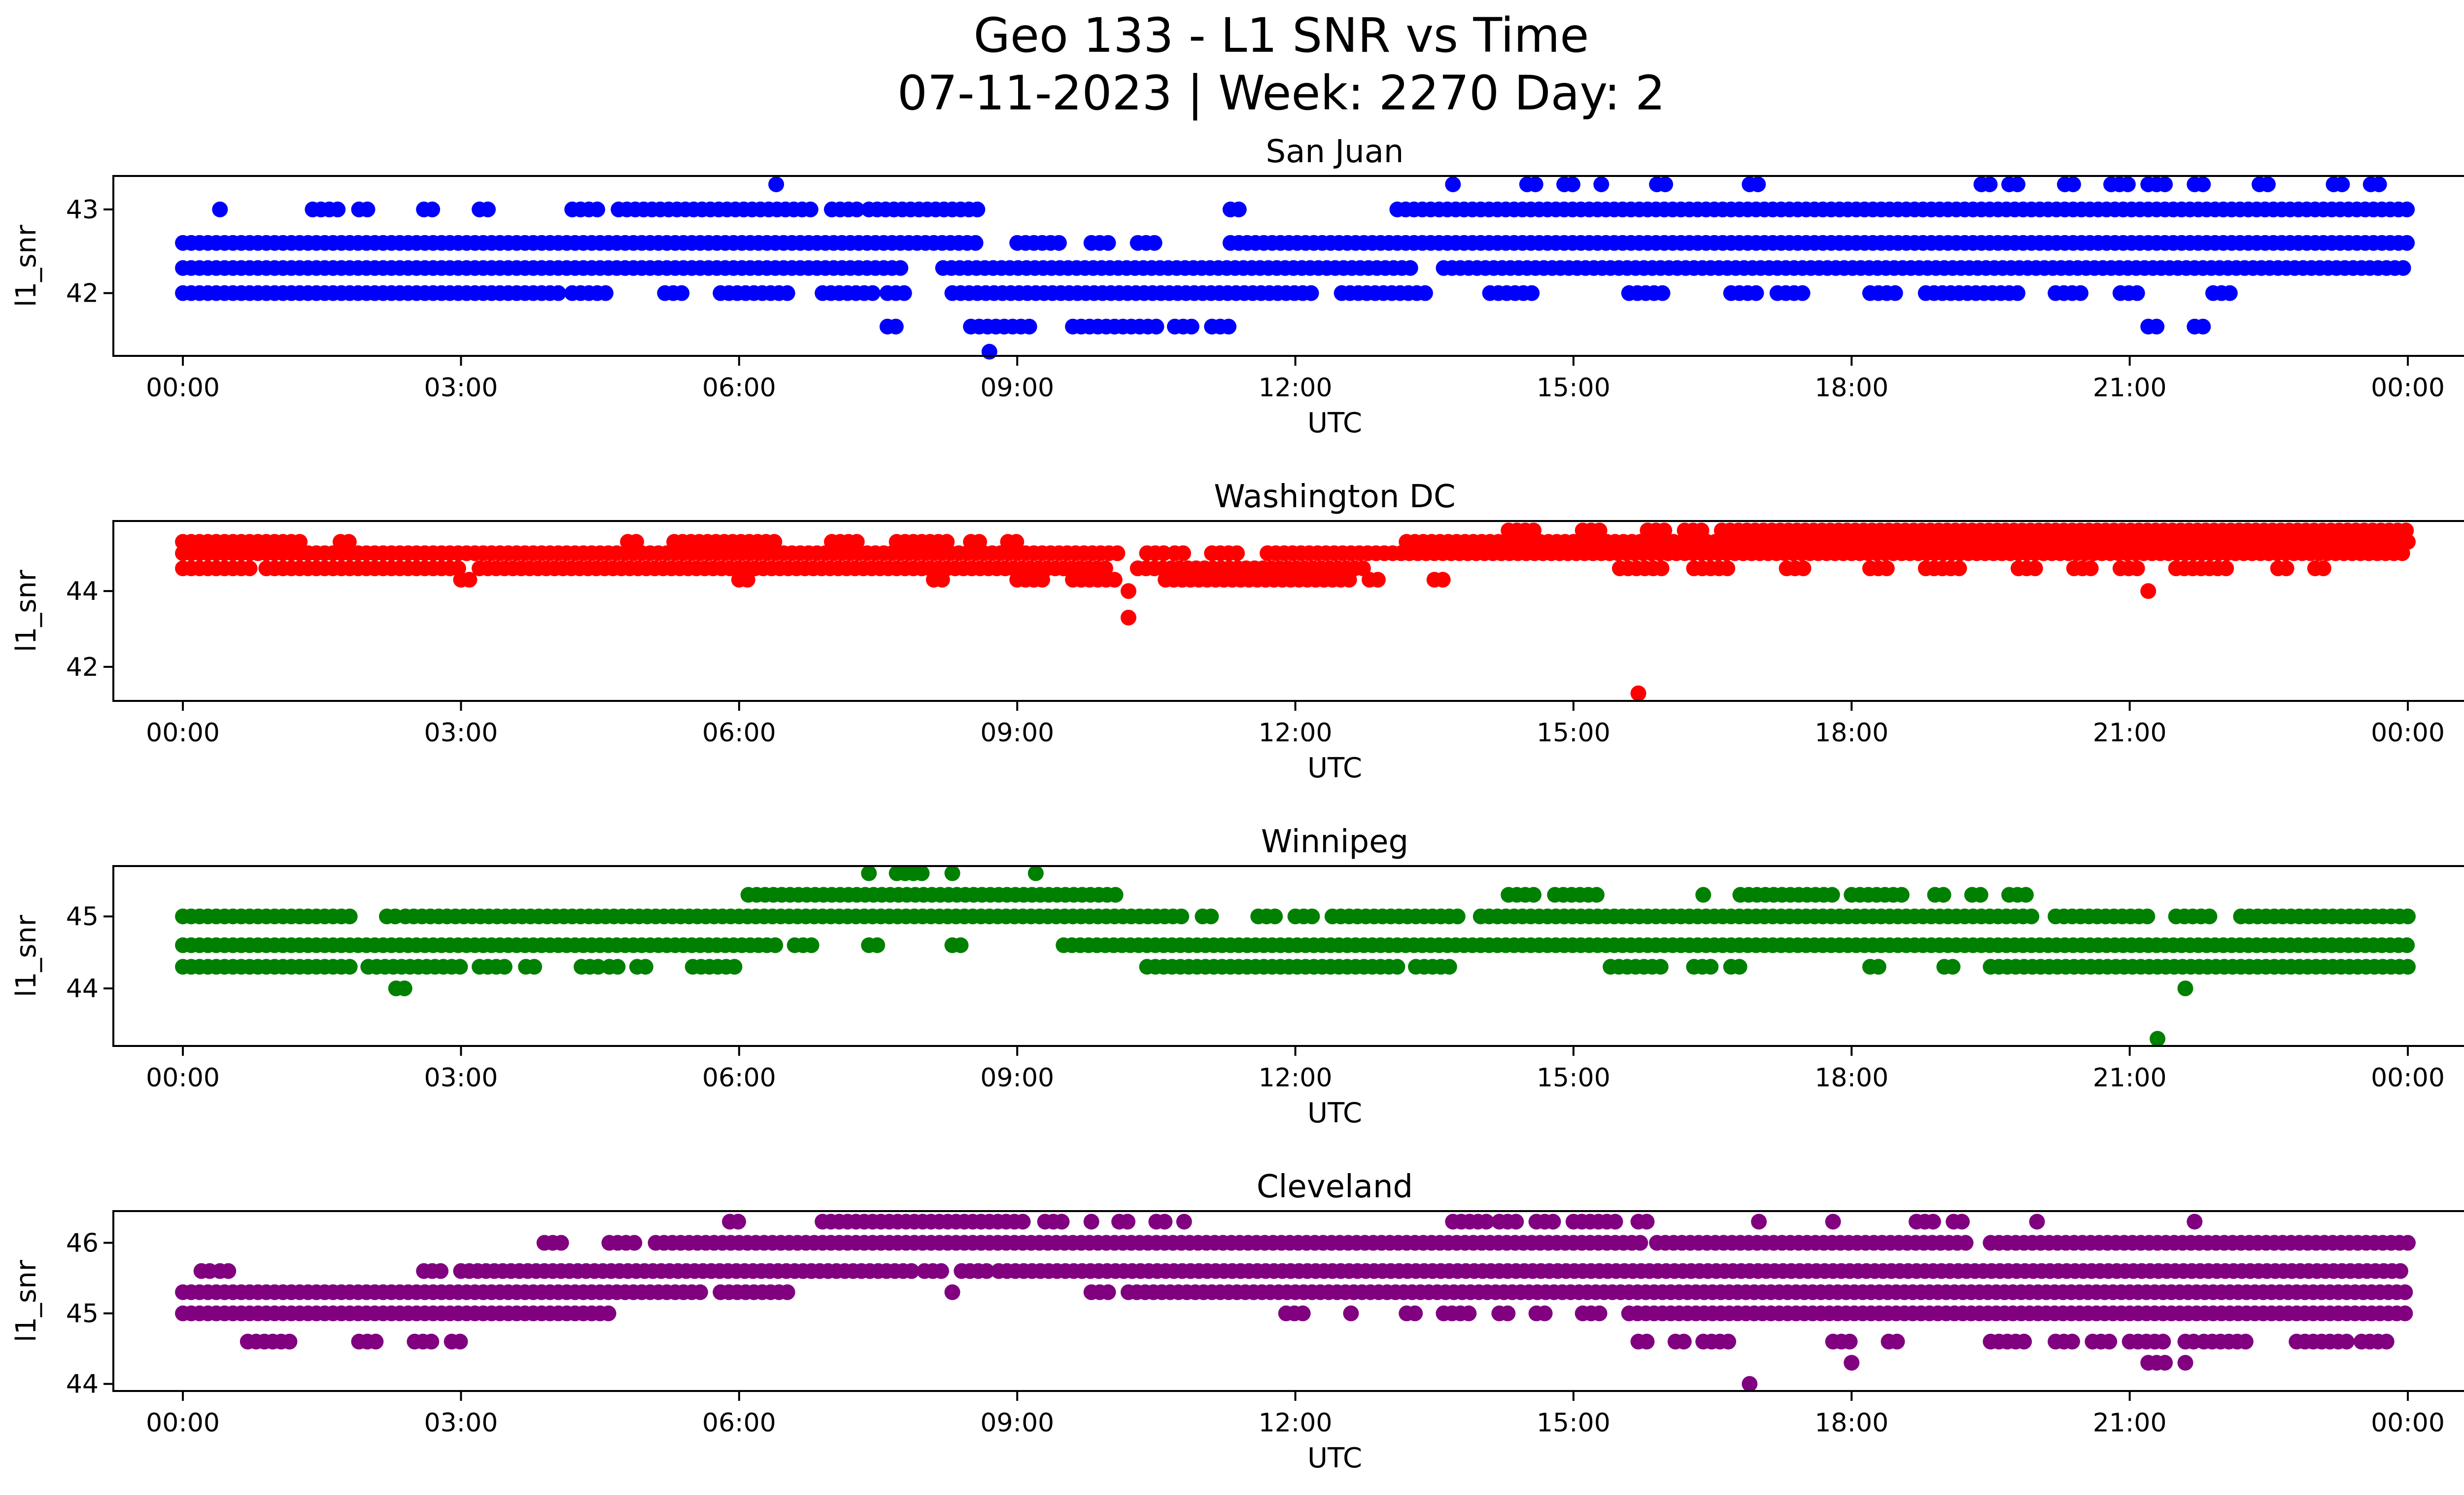  What do you see at coordinates (1296, 1078) in the screenshot?
I see `x-tick-label: 12:00` at bounding box center [1296, 1078].